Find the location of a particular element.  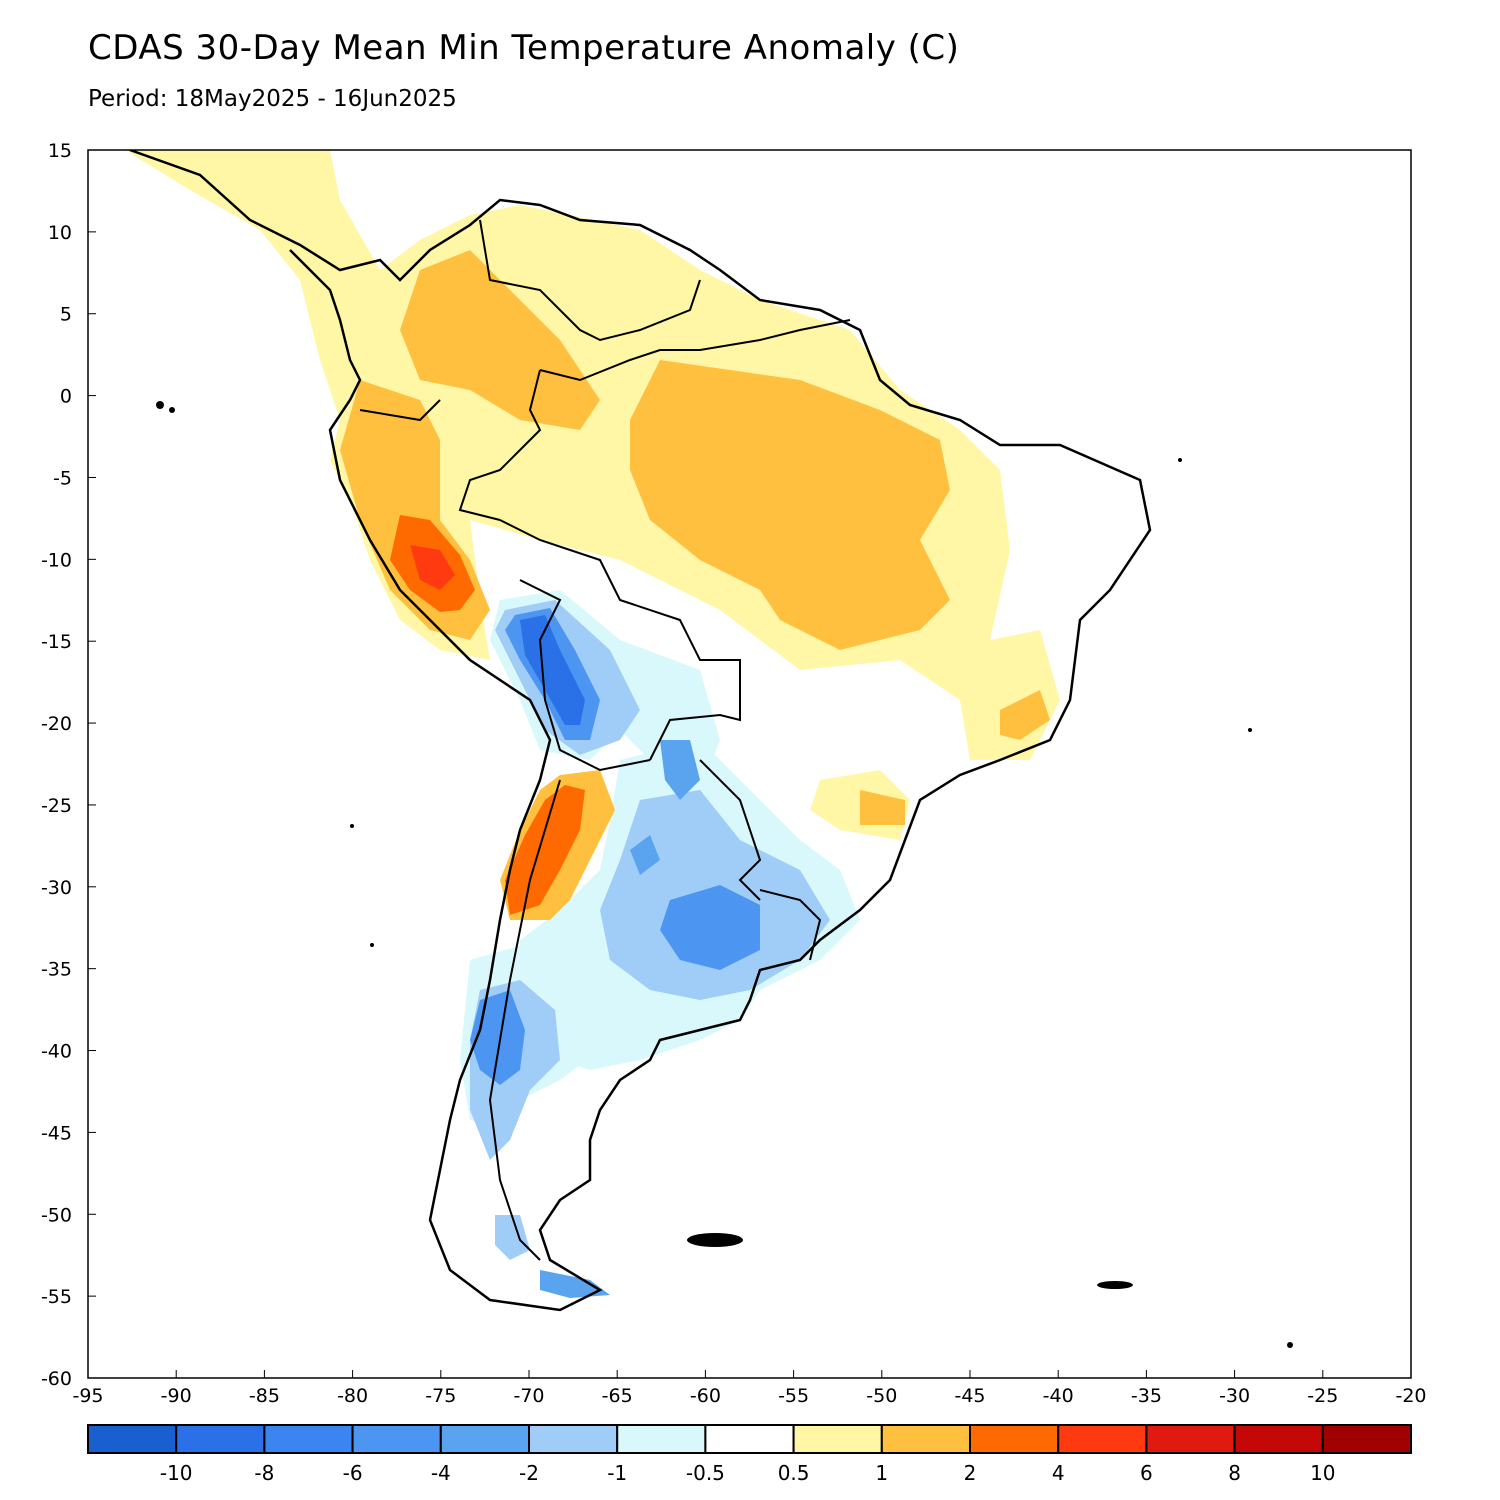

lon-tick-label: -75 is located at coordinates (440, 1396).